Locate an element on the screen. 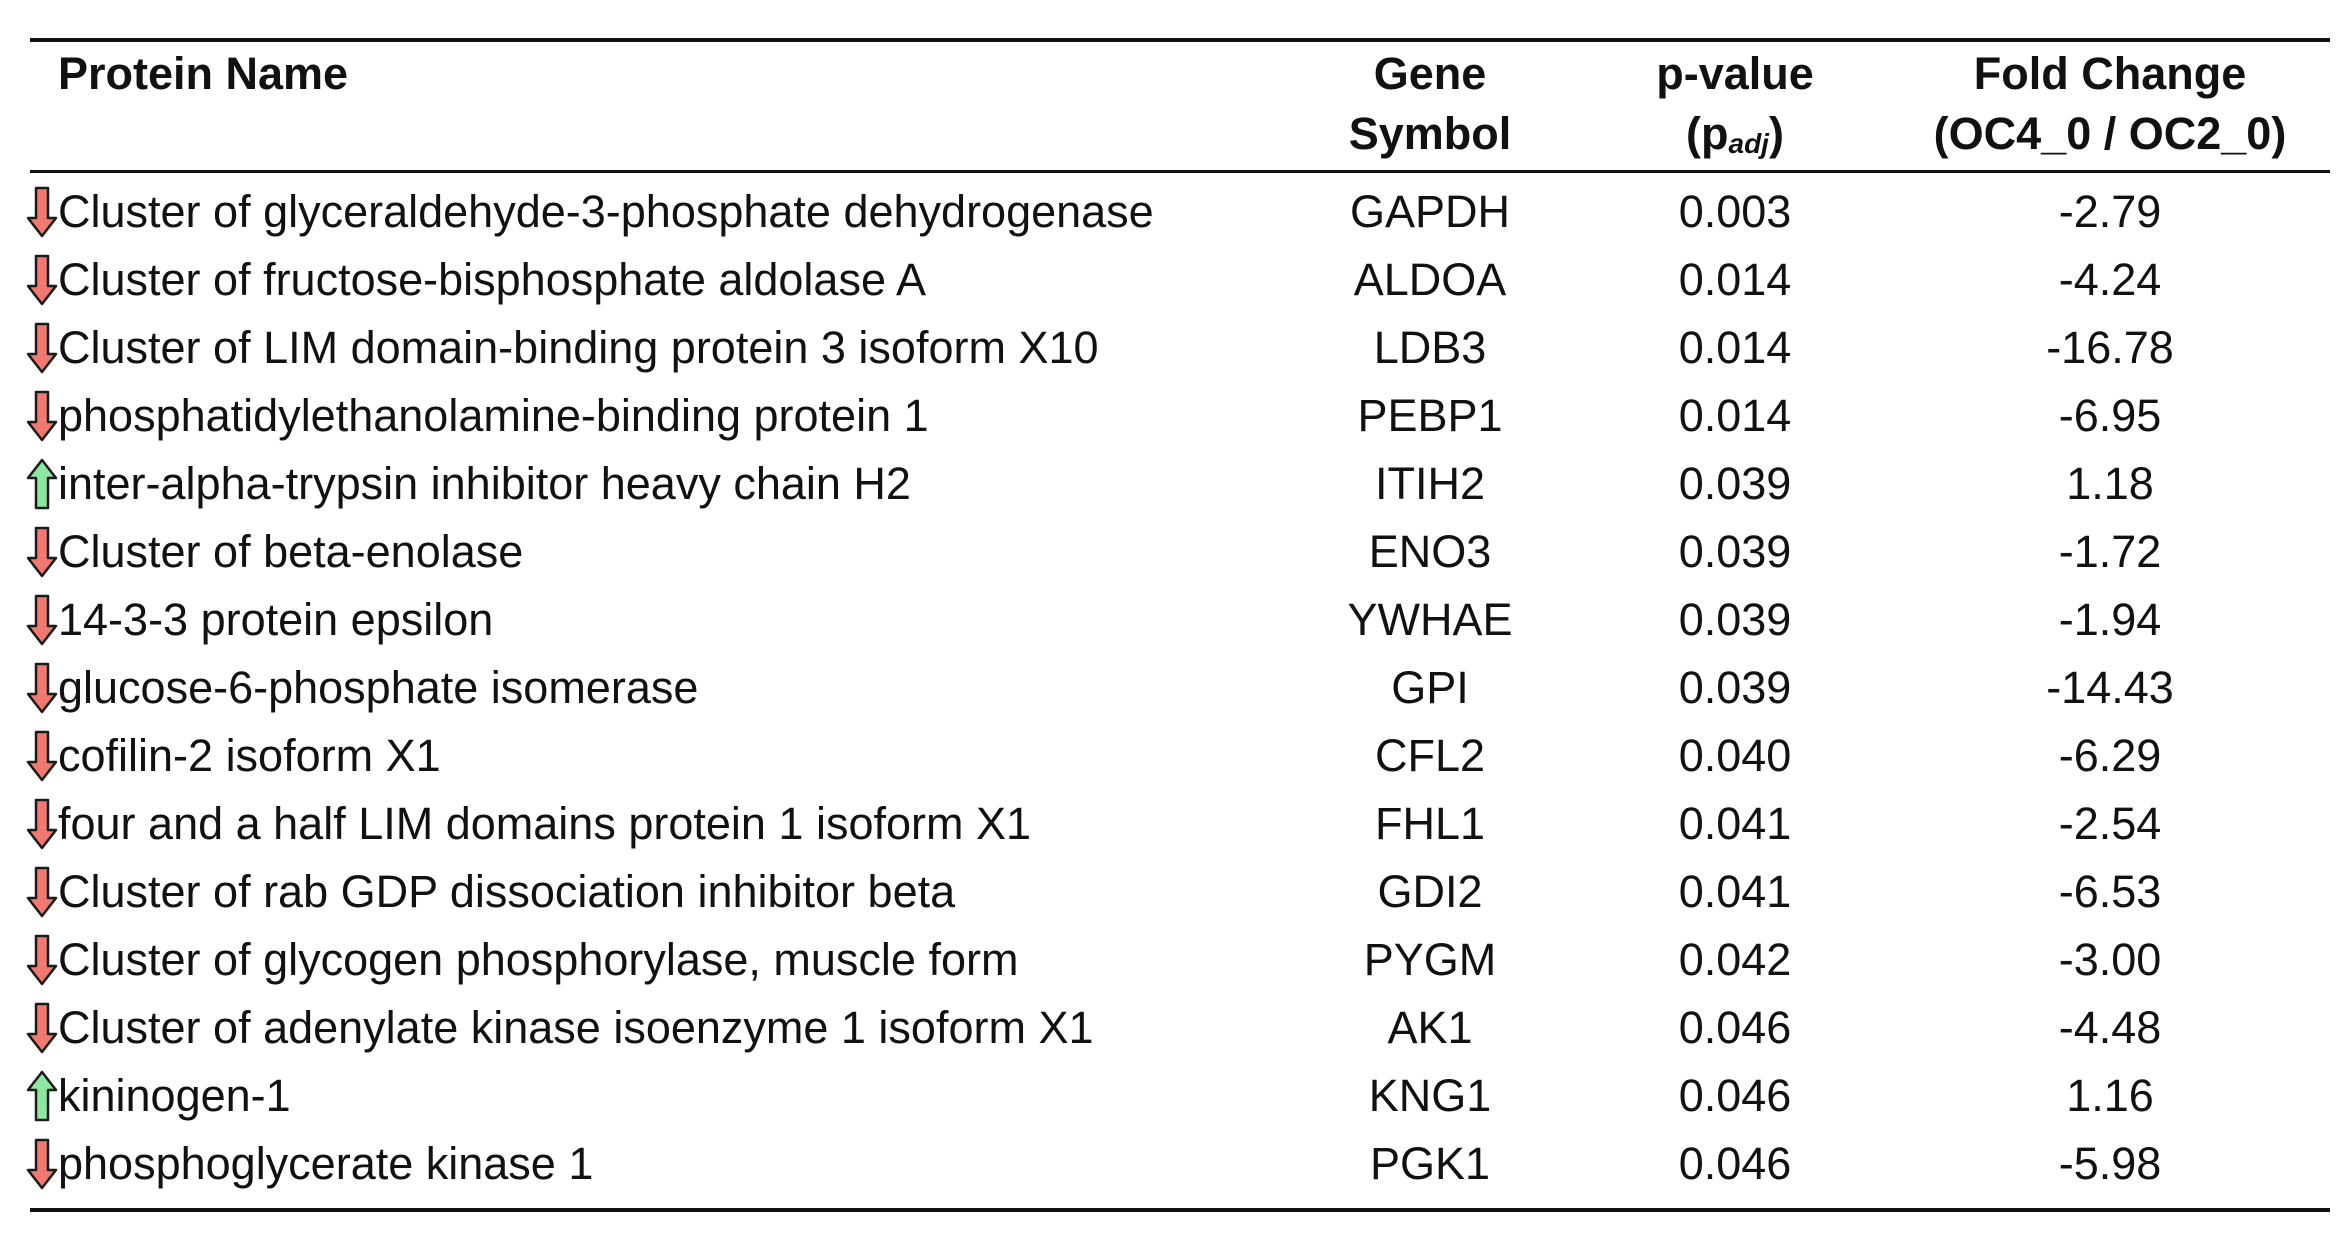 The image size is (2342, 1242). pvalue-cell: 0.040 is located at coordinates (1735, 755).